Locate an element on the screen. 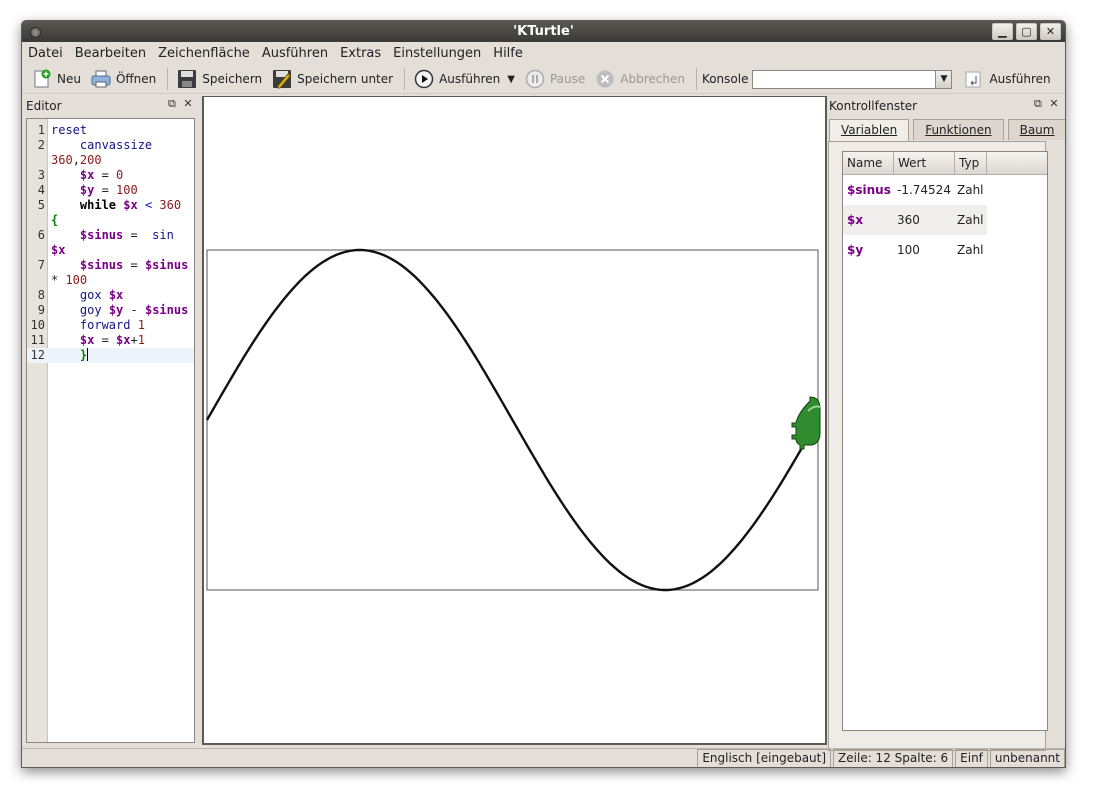 This screenshot has width=1105, height=808. console-run-button: Ausführen is located at coordinates (1007, 79).